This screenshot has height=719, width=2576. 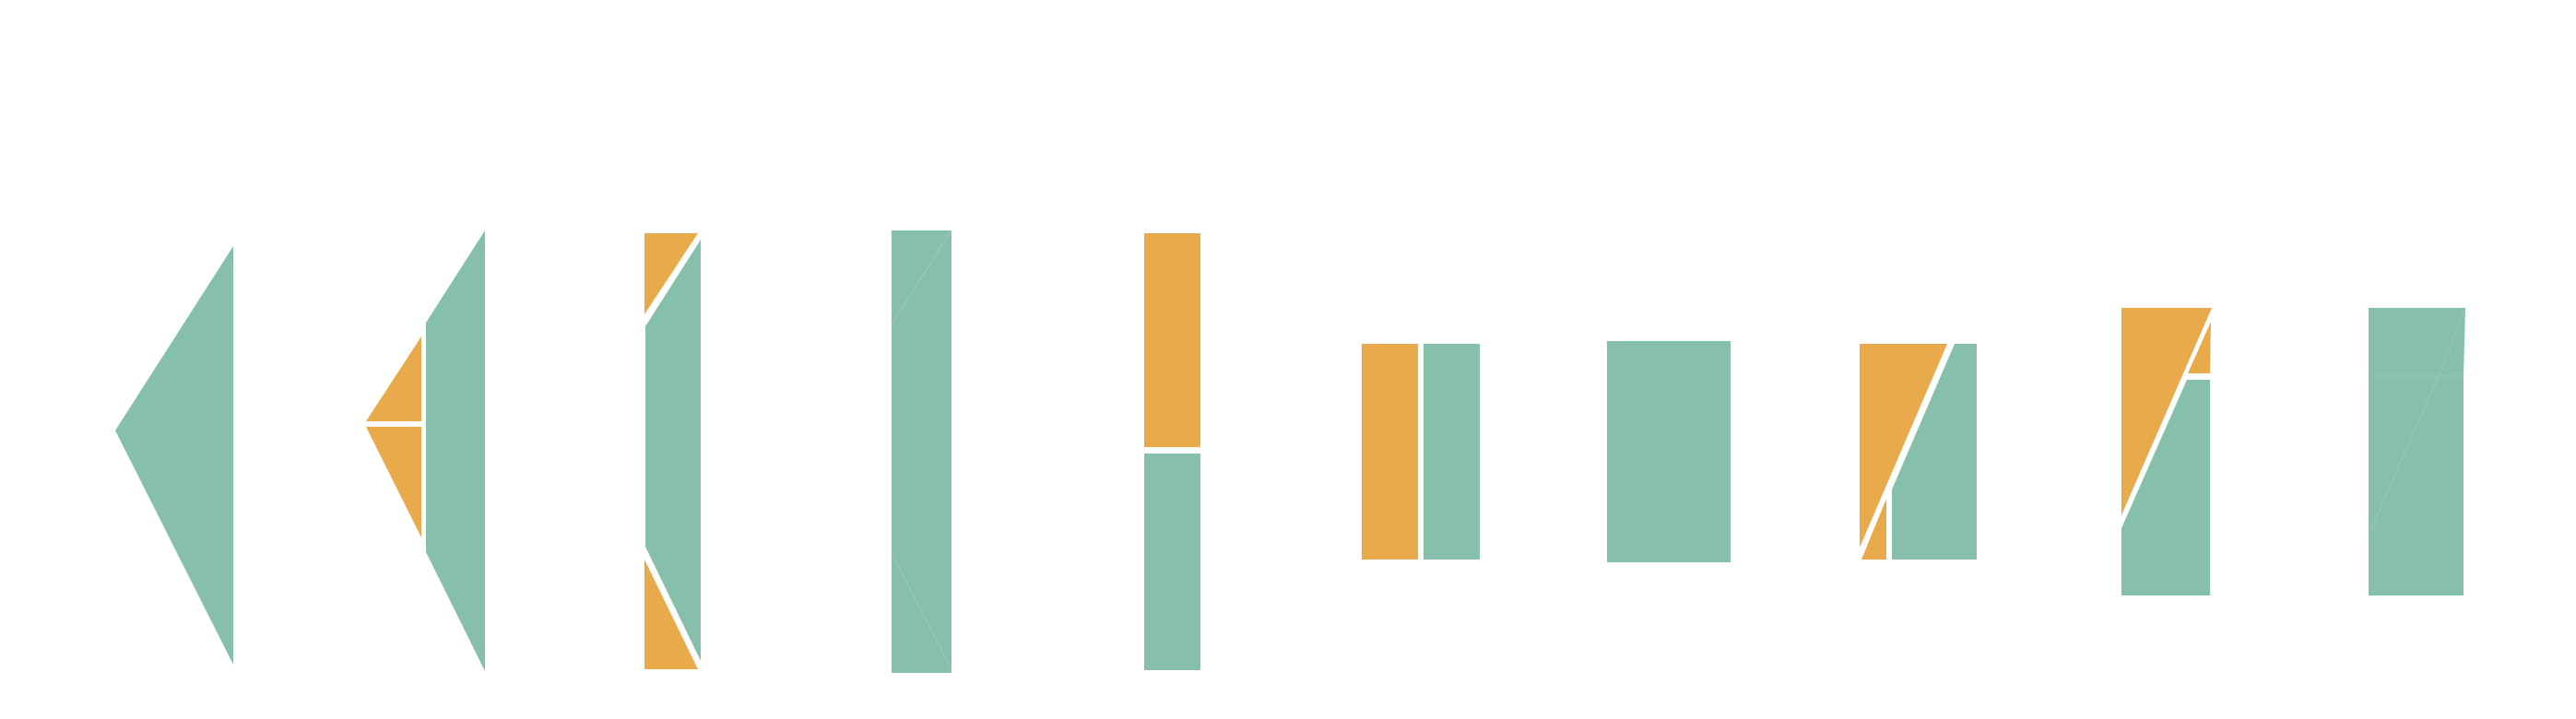 I want to click on figure-3-orange-top-triangle, so click(x=671, y=273).